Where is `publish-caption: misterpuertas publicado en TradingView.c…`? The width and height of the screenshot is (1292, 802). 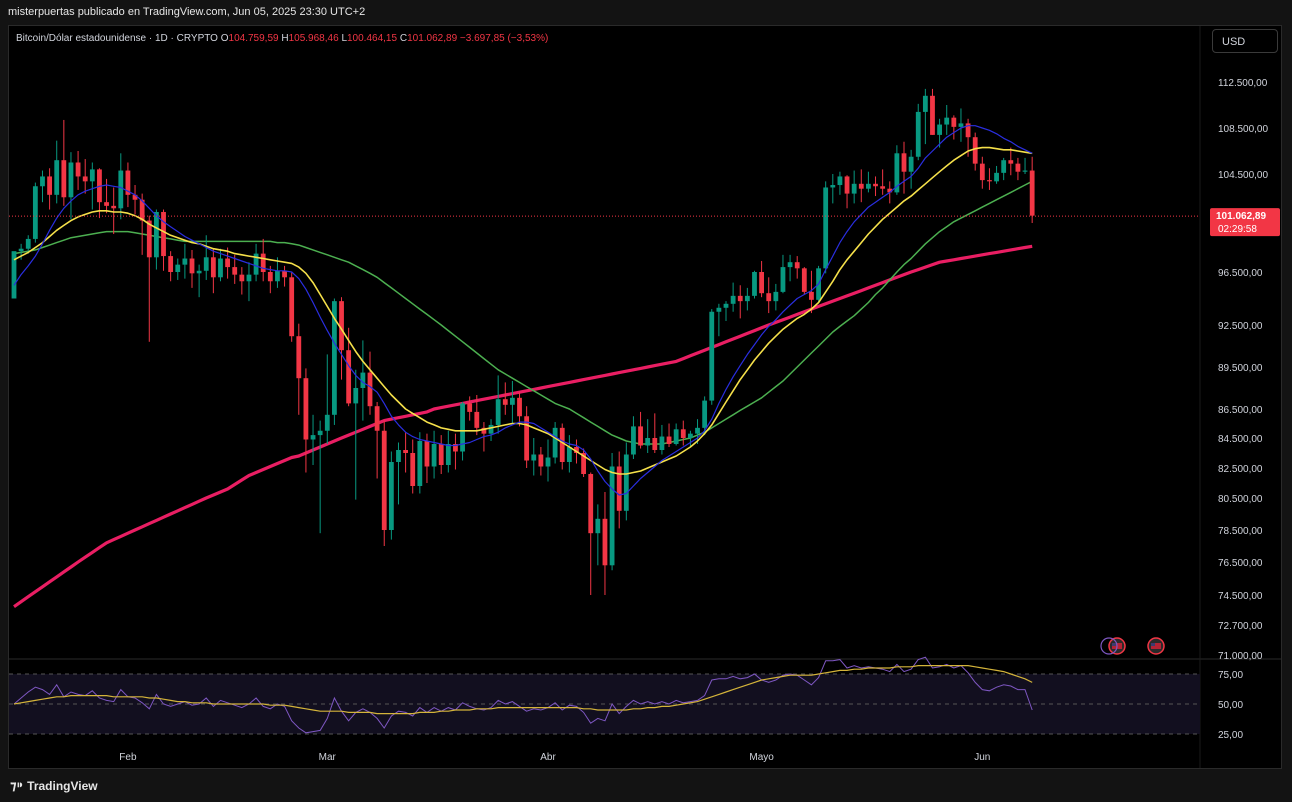 publish-caption: misterpuertas publicado en TradingView.c… is located at coordinates (187, 12).